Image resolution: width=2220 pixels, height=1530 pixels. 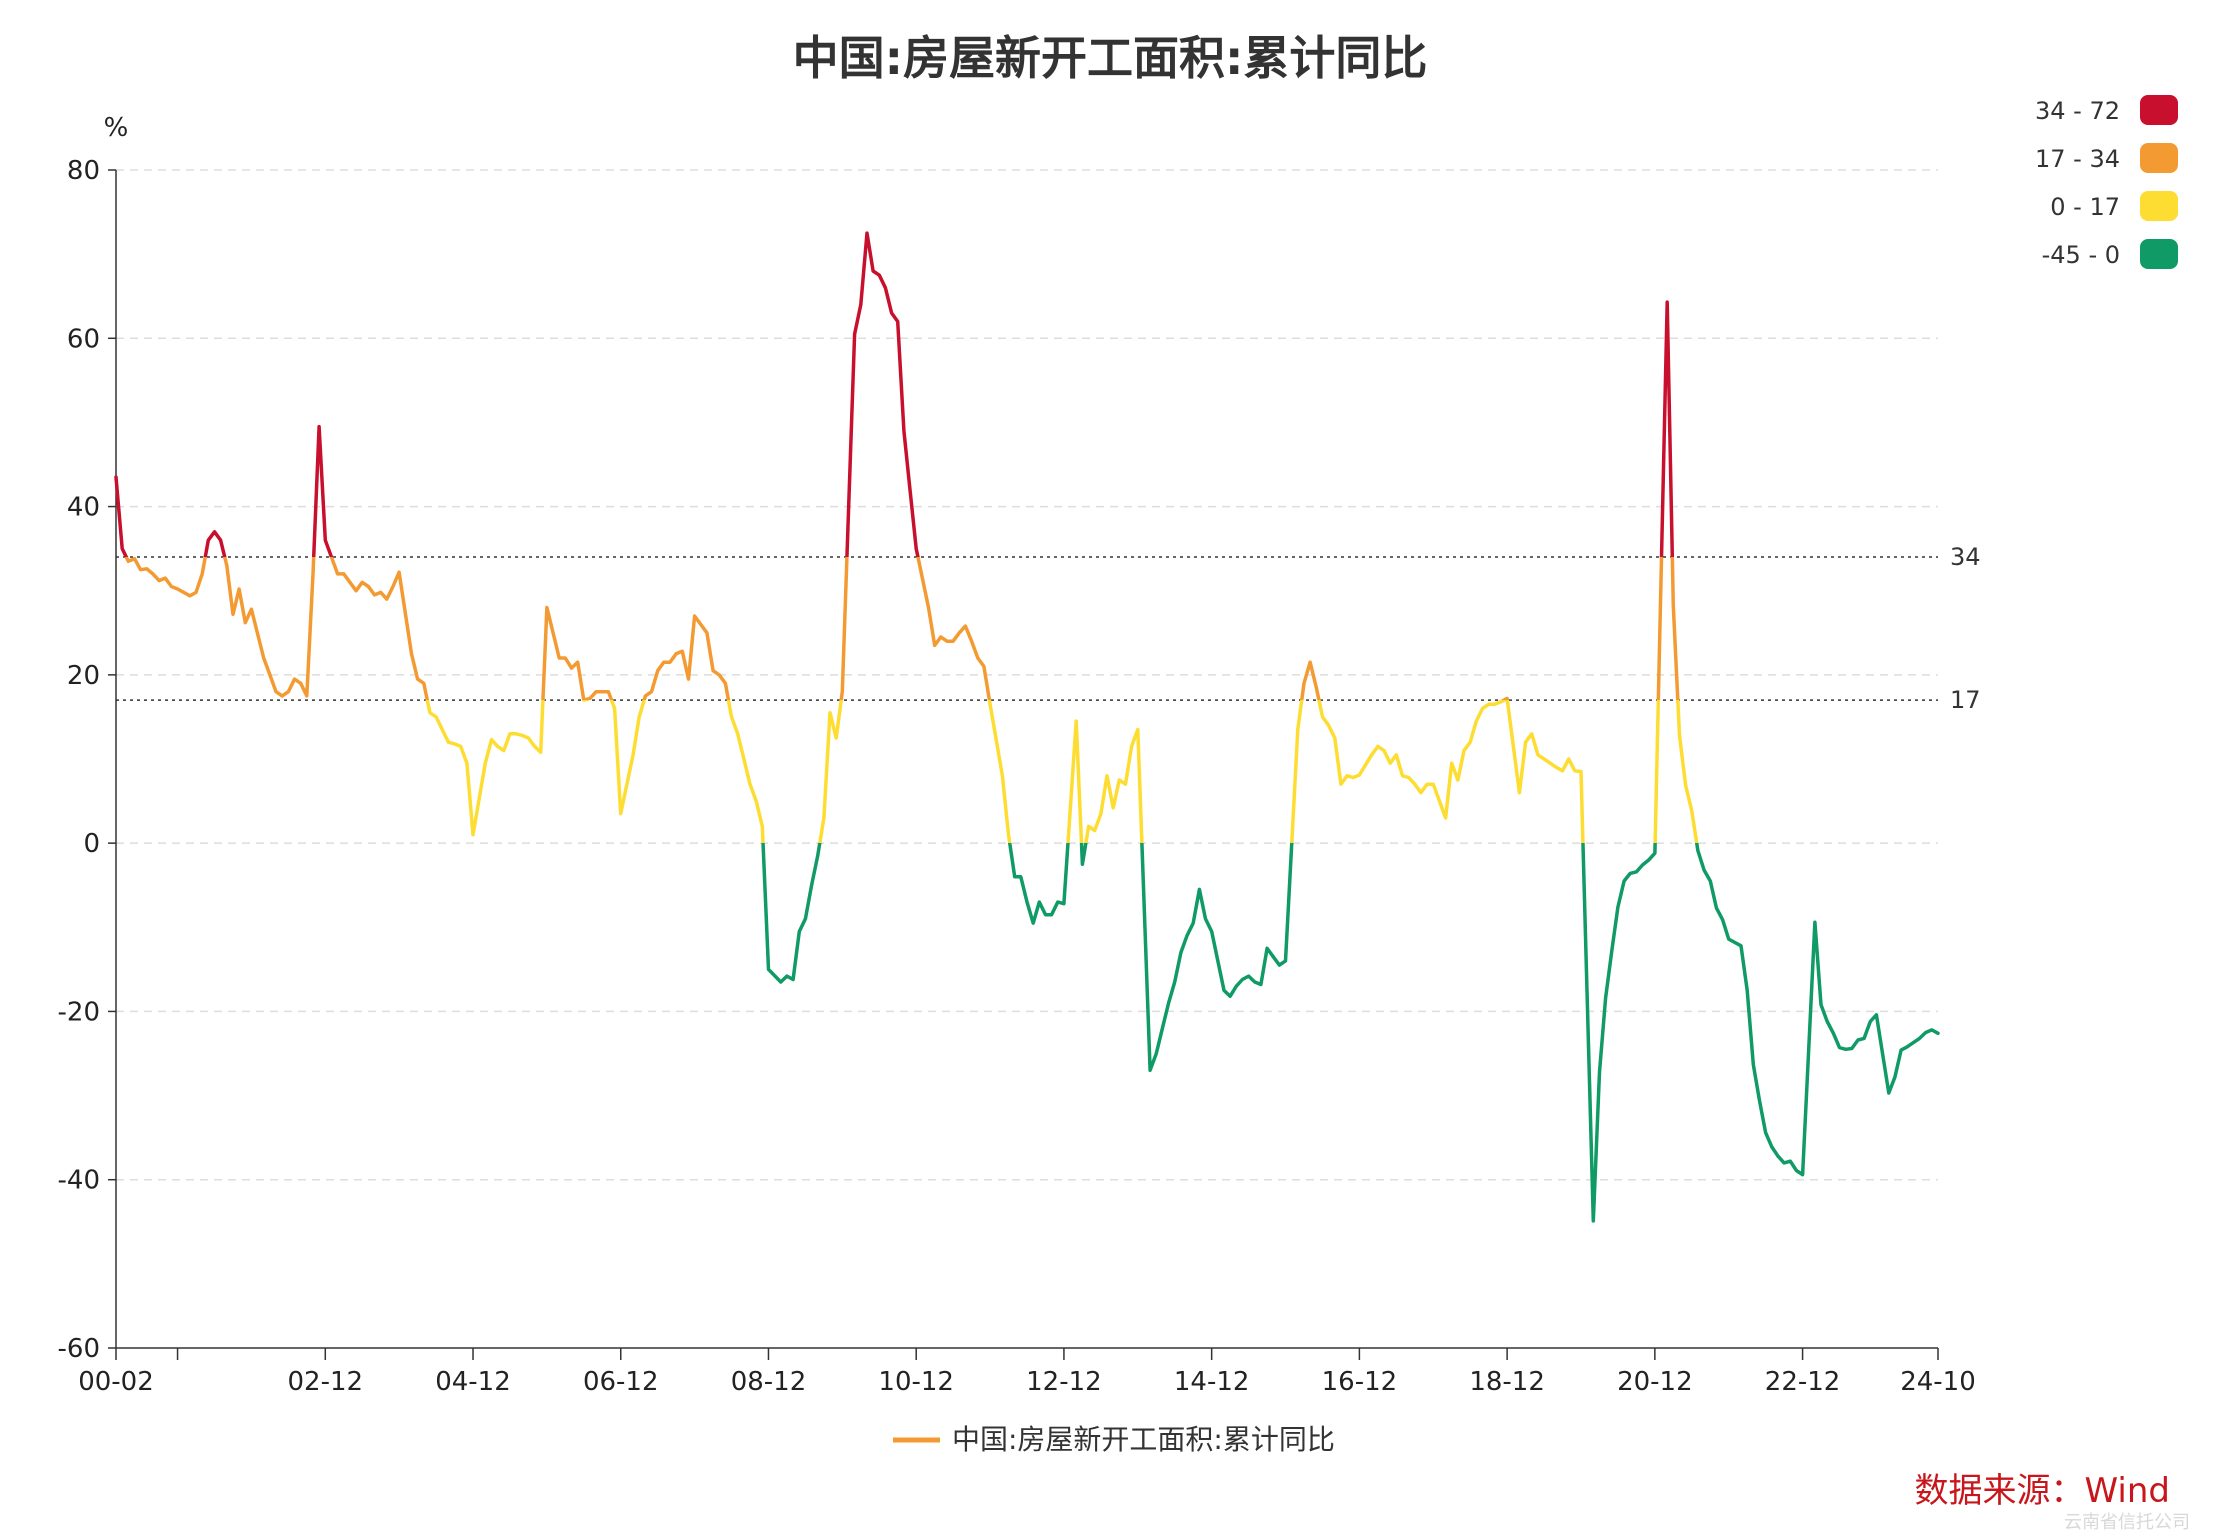 What do you see at coordinates (2127, 1521) in the screenshot?
I see `watermark: 云南省信托公司` at bounding box center [2127, 1521].